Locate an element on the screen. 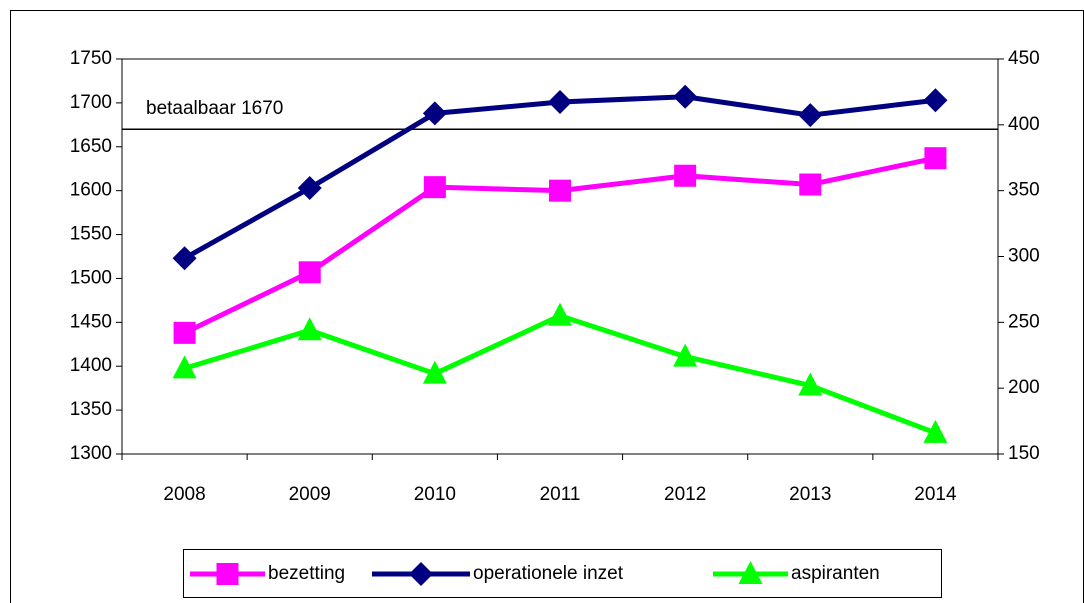 Image resolution: width=1084 pixels, height=603 pixels. x-tick-label: 2010 is located at coordinates (435, 494).